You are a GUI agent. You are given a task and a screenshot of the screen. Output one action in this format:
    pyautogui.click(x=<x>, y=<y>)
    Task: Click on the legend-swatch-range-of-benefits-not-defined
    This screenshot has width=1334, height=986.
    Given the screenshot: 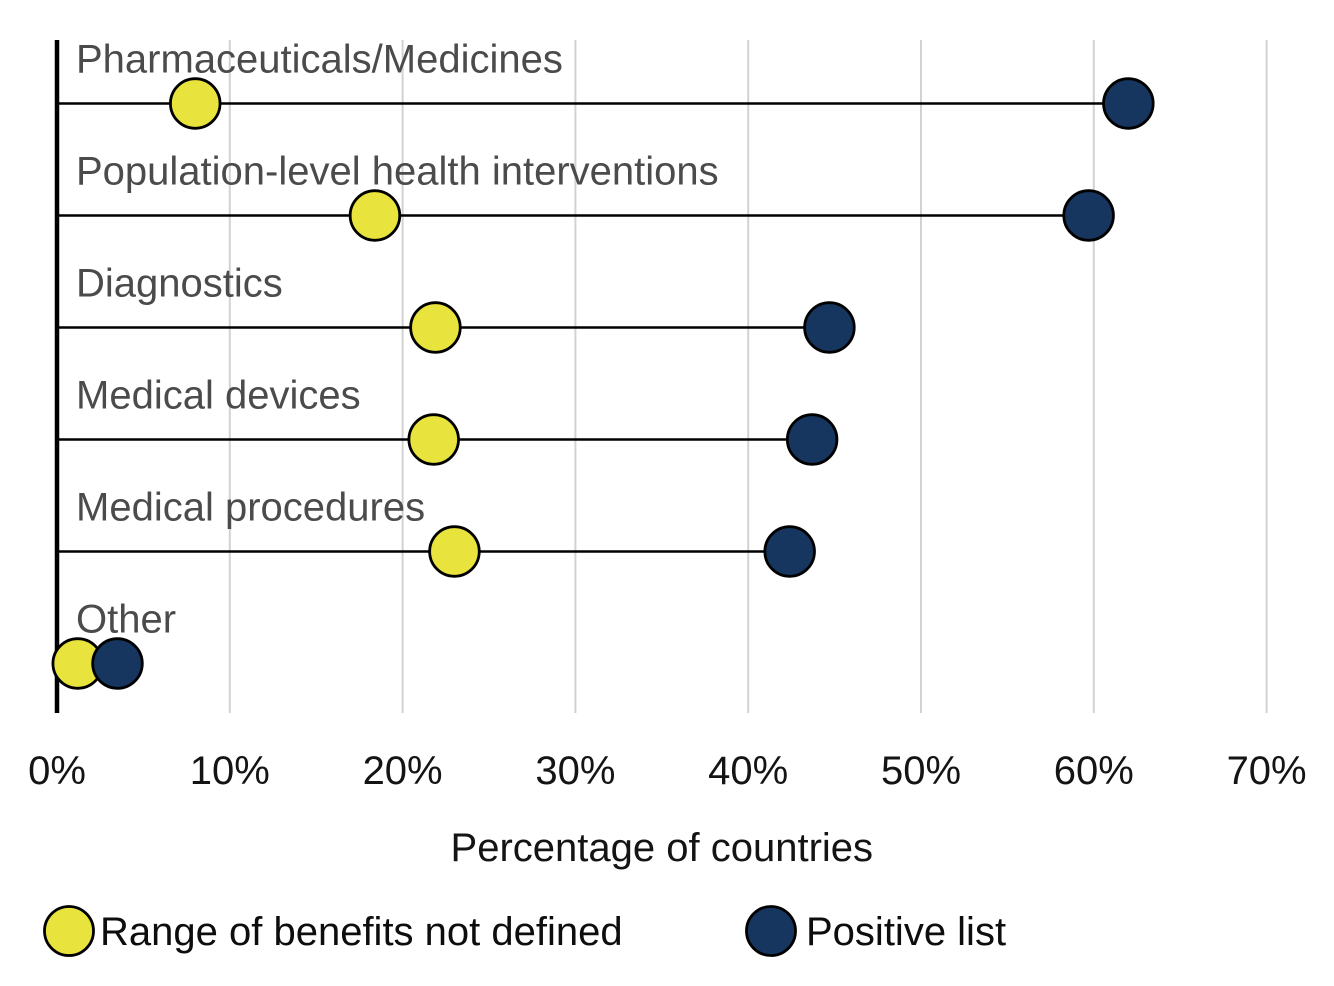 What is the action you would take?
    pyautogui.click(x=69, y=931)
    